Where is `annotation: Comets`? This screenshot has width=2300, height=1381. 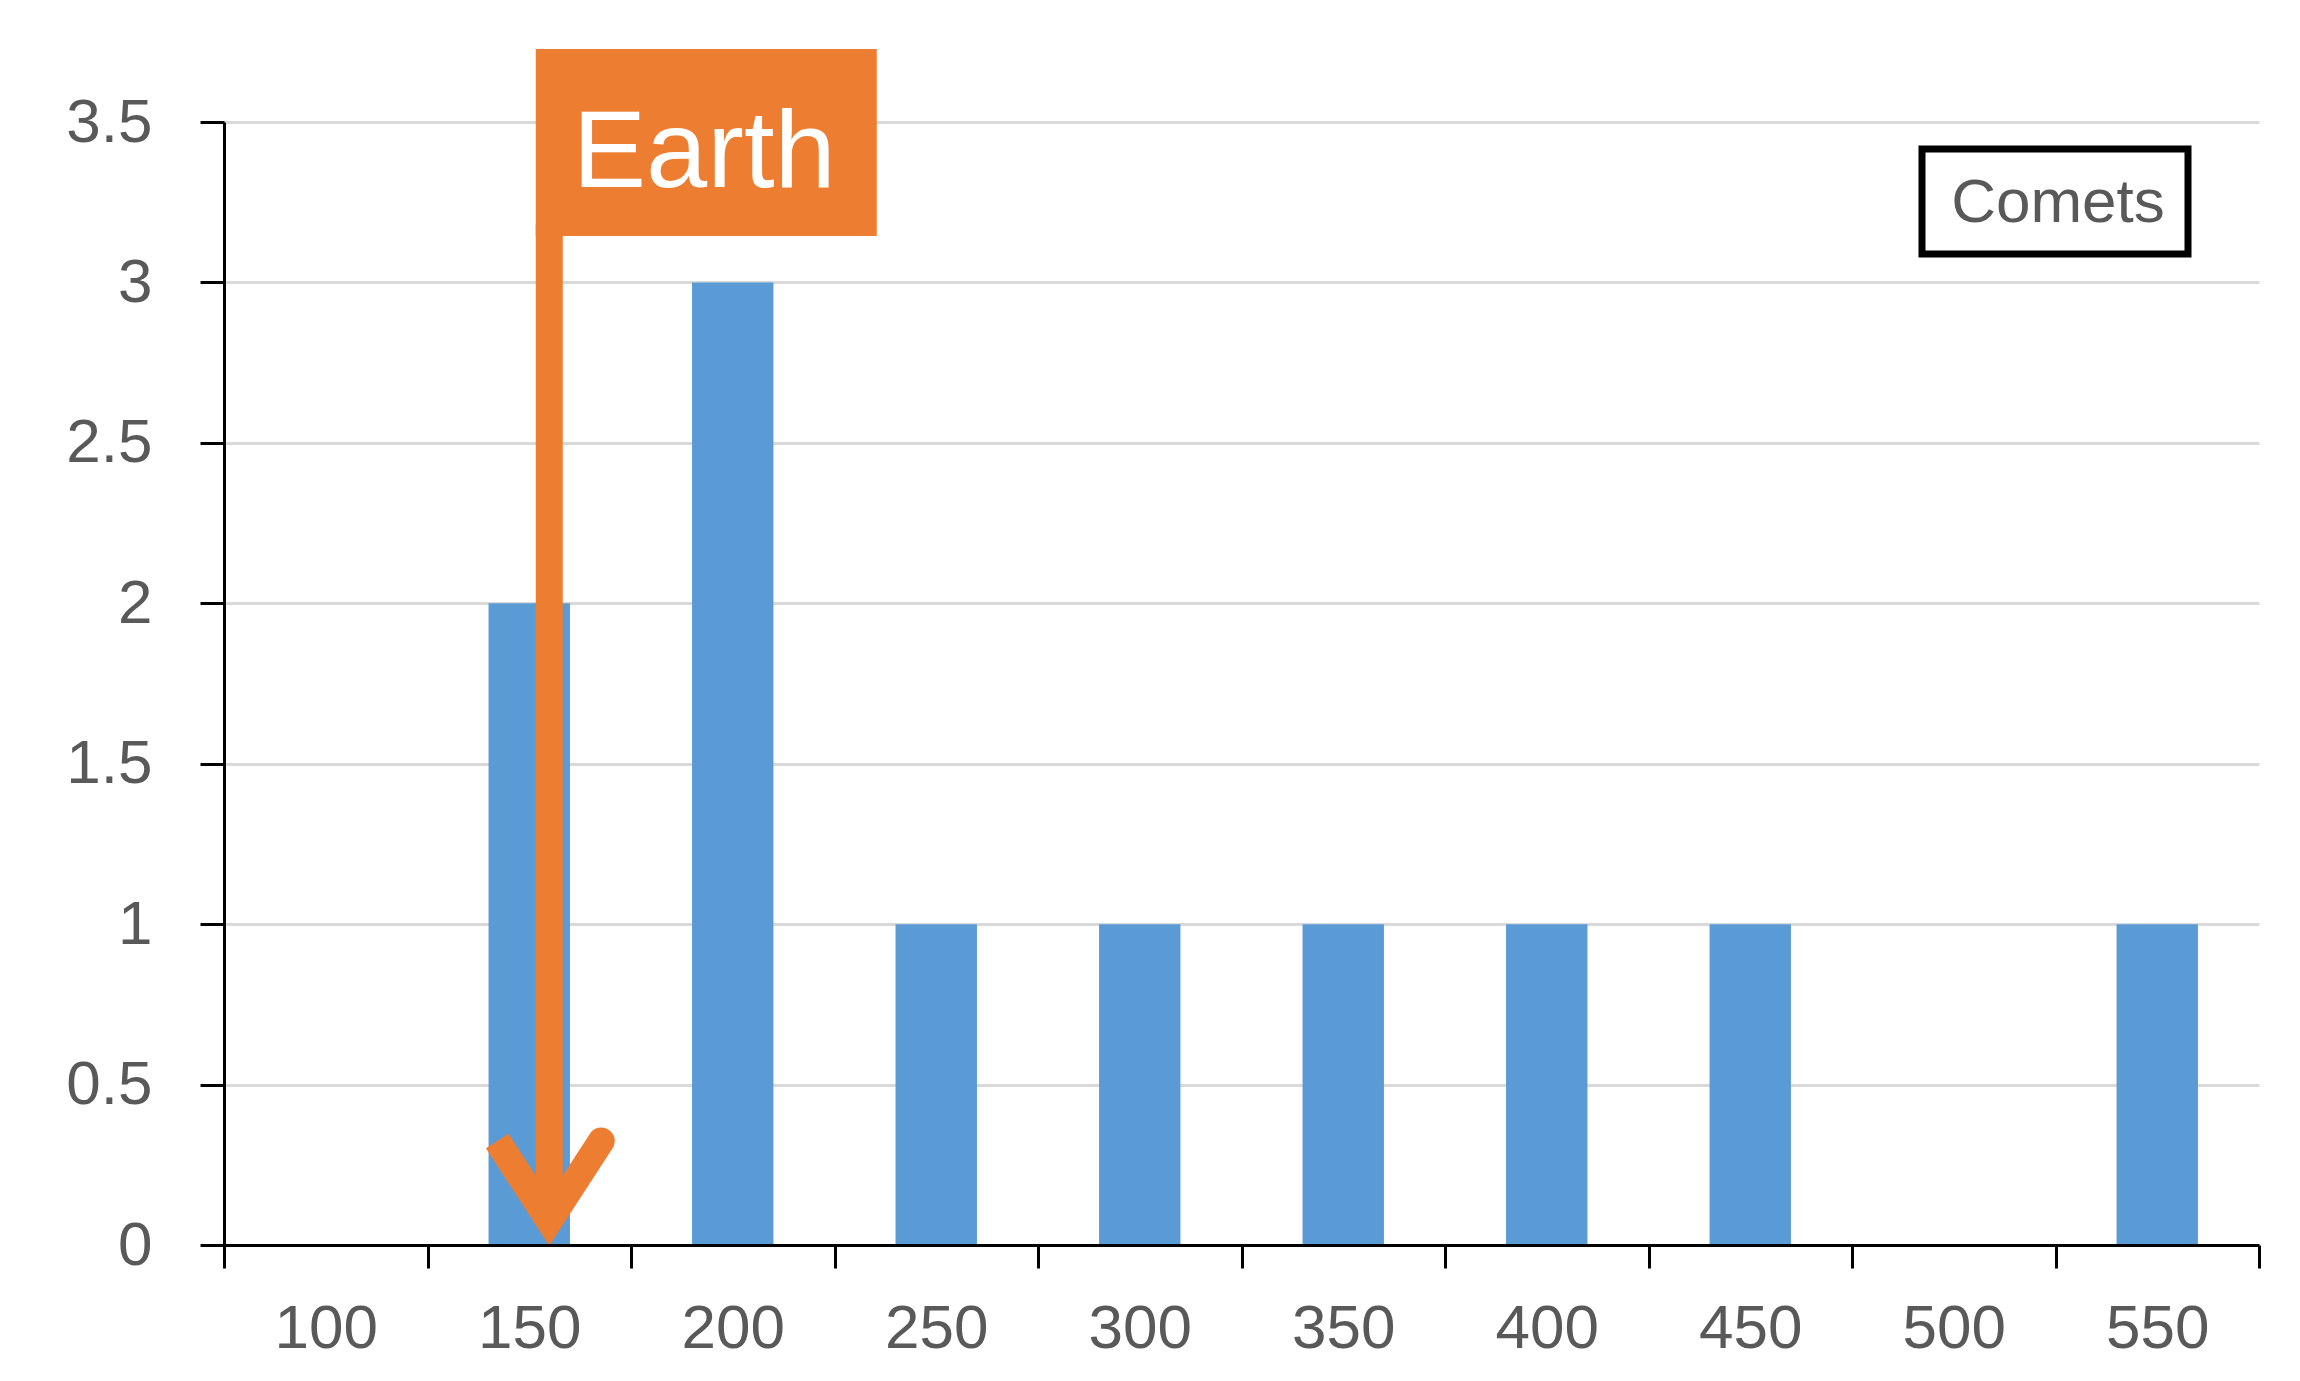
annotation: Comets is located at coordinates (2058, 200).